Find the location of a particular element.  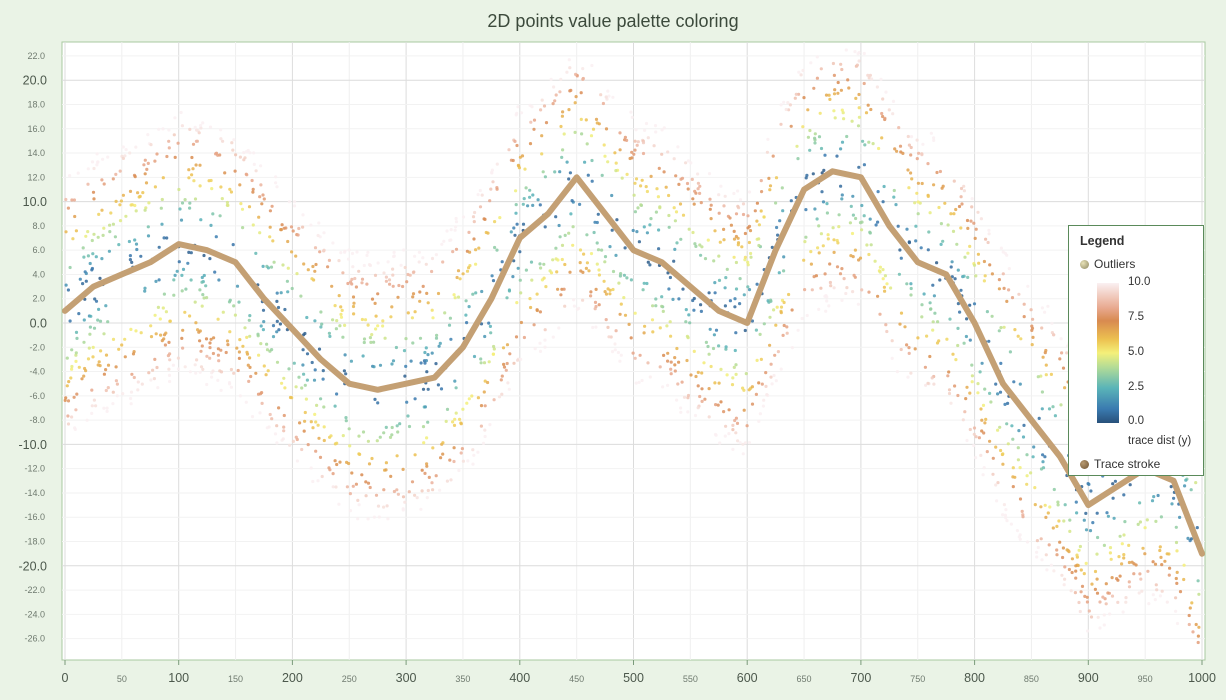

legend-item-outliers: Outliers is located at coordinates (1107, 264).